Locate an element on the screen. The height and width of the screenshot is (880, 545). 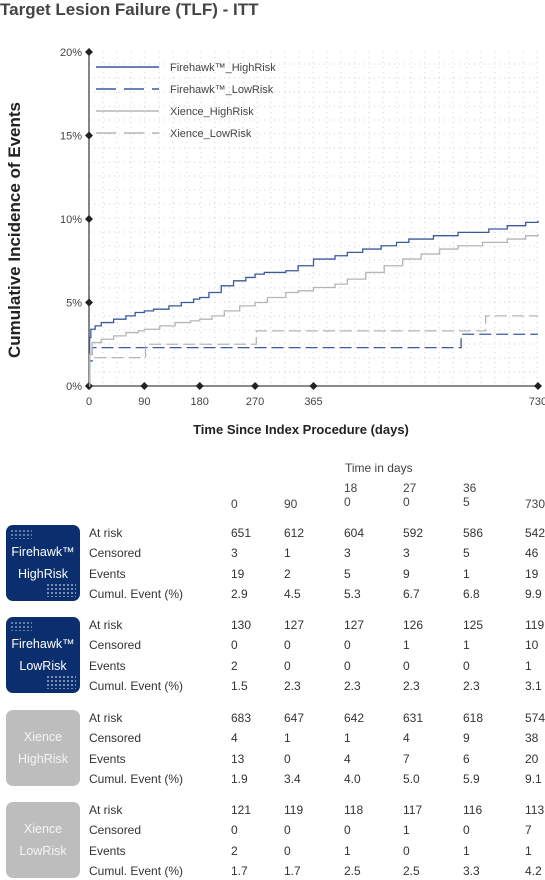
table-cell: 7 is located at coordinates (528, 830).